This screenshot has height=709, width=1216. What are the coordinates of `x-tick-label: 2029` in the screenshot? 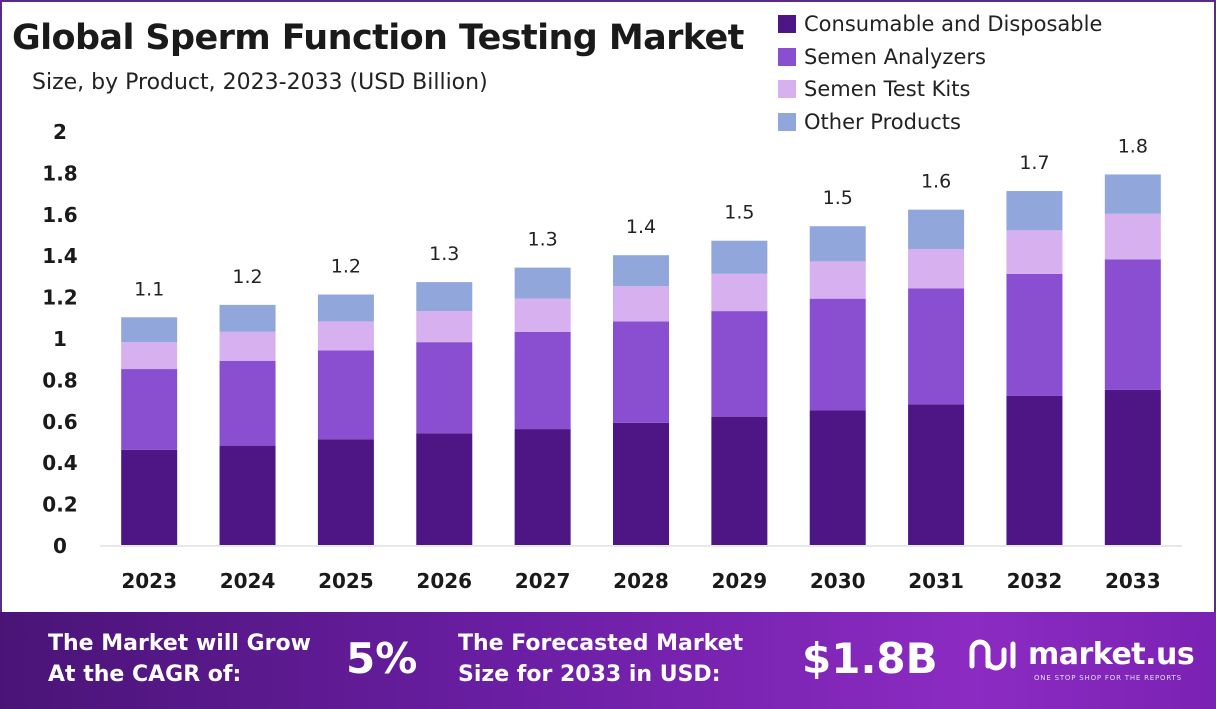 It's located at (740, 581).